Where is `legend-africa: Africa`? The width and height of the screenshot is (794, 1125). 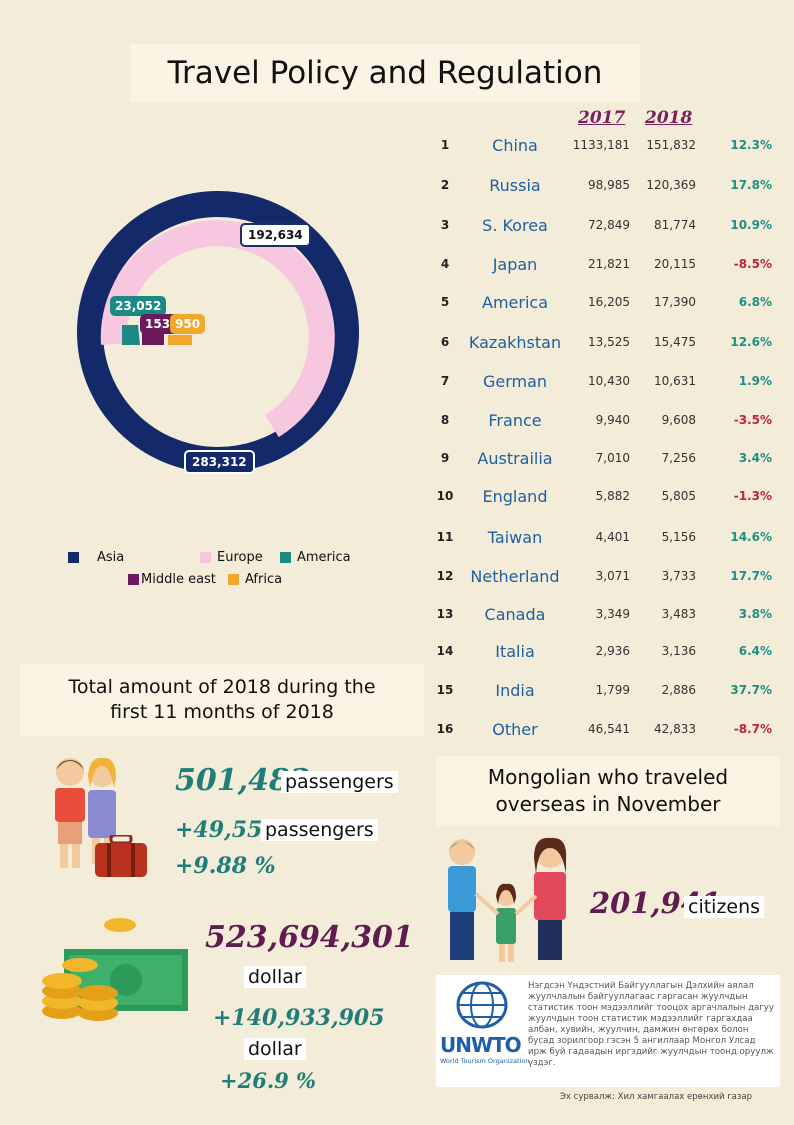 legend-africa: Africa is located at coordinates (255, 579).